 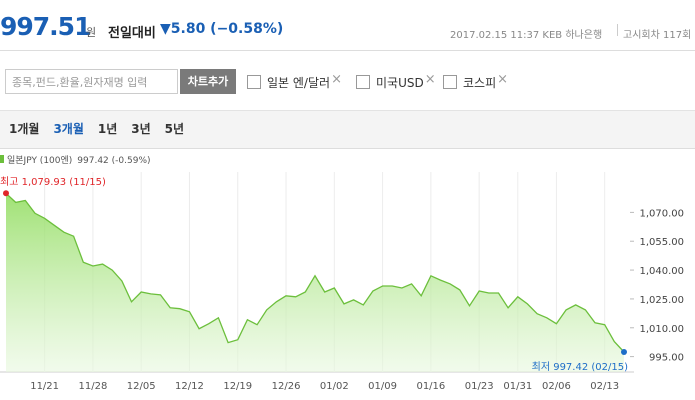 I want to click on x-tick-label: 02/13, so click(x=604, y=386).